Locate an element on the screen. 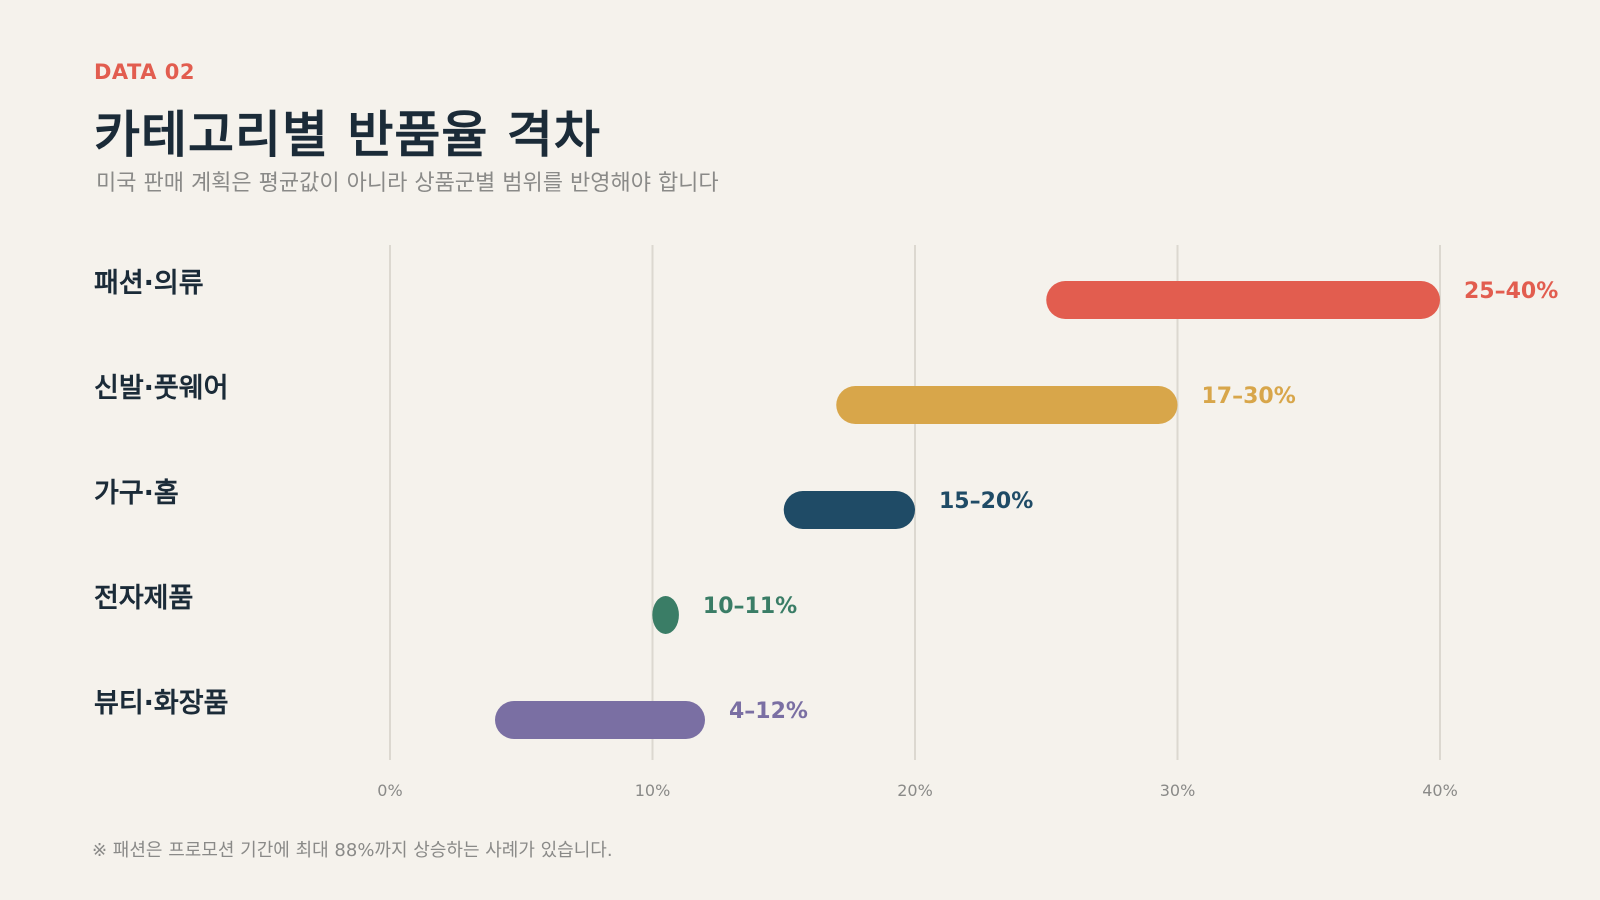  x-tick-label: 30% is located at coordinates (1178, 790).